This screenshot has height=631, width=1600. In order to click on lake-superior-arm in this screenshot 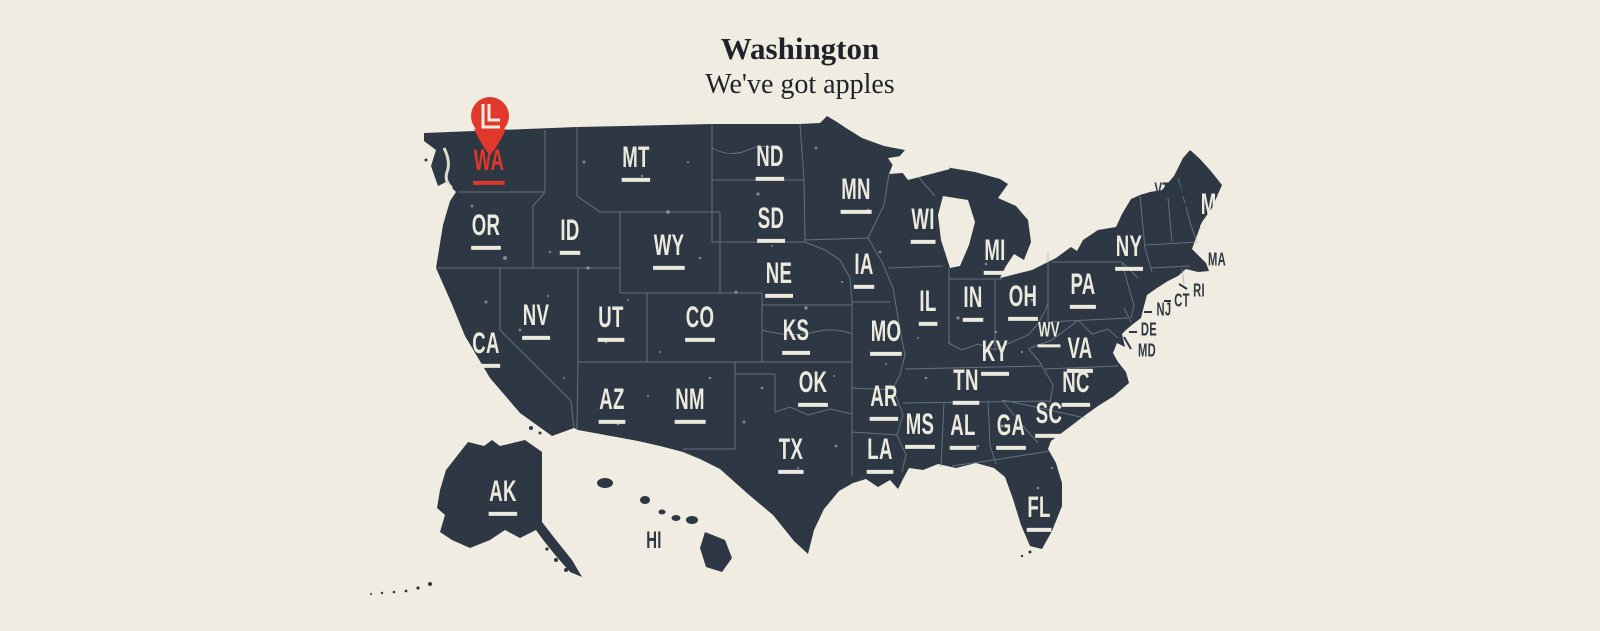, I will do `click(918, 160)`.